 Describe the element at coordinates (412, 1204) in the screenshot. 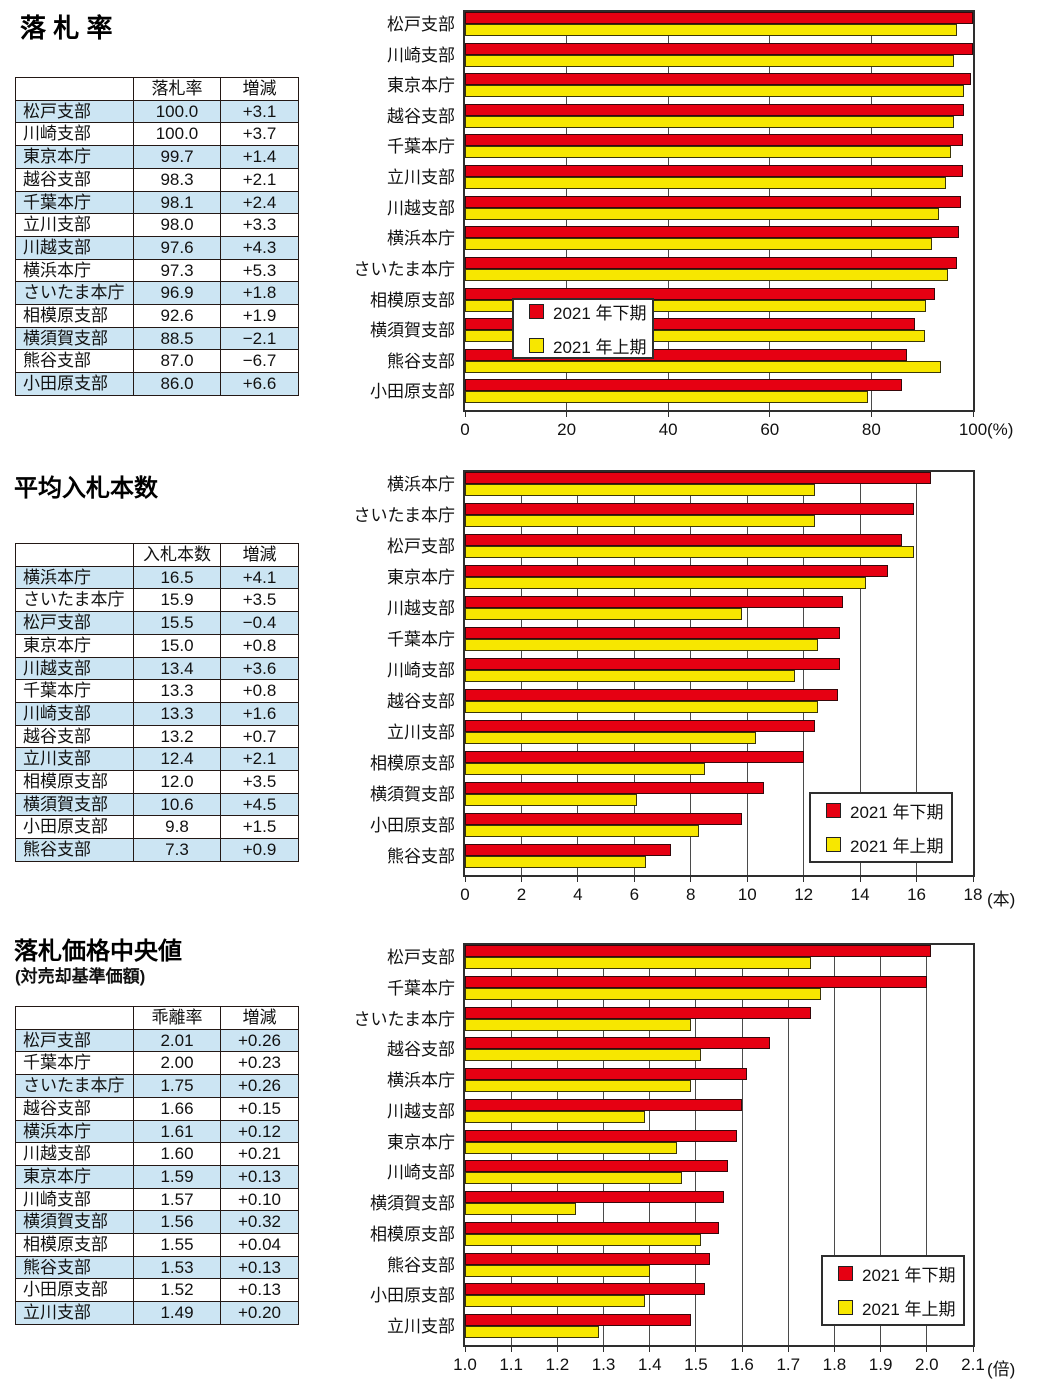

I see `category-label: 横須賀支部` at that location.